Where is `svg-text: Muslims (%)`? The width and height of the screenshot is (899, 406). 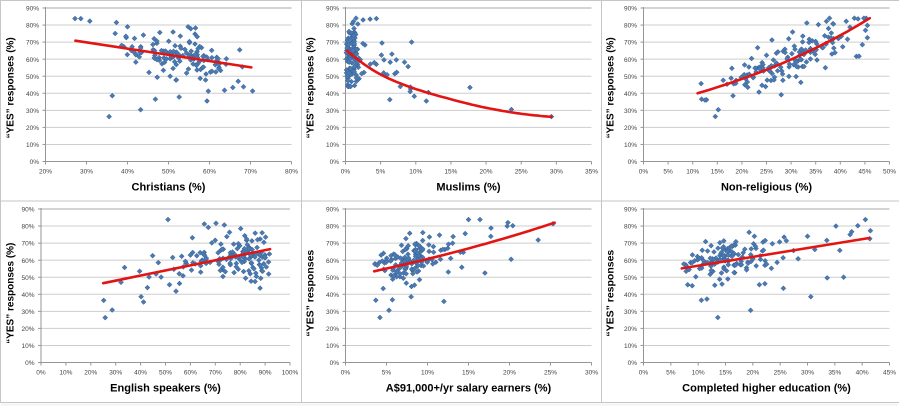 svg-text: Muslims (%) is located at coordinates (468, 188).